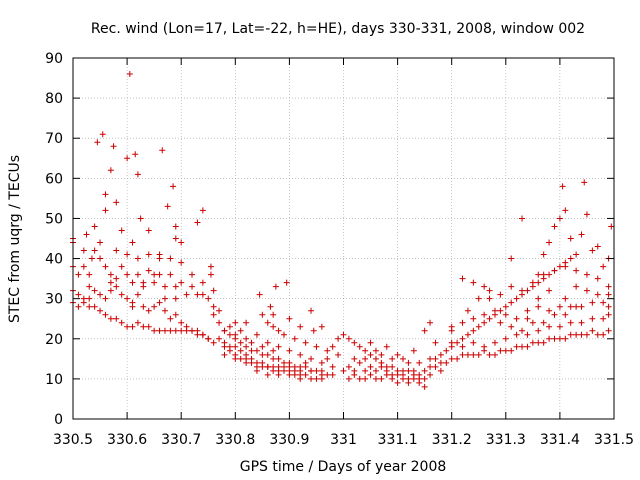  Describe the element at coordinates (58, 420) in the screenshot. I see `y-tick-label: 0` at that location.